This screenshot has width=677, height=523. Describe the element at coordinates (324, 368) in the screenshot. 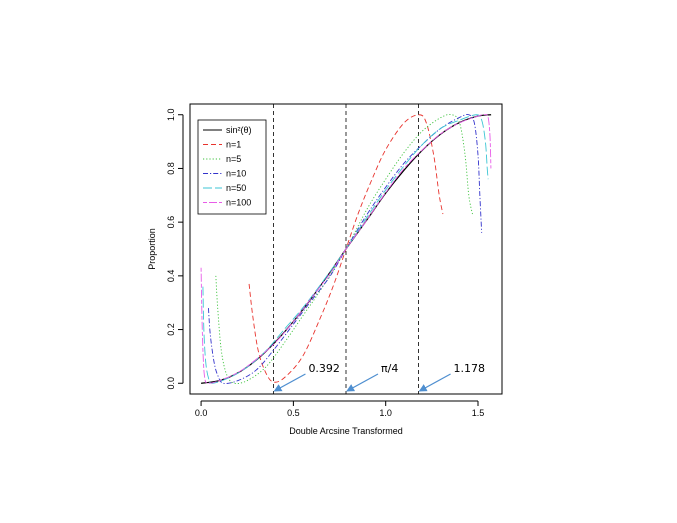

I see `annotation-label: 0.392` at that location.